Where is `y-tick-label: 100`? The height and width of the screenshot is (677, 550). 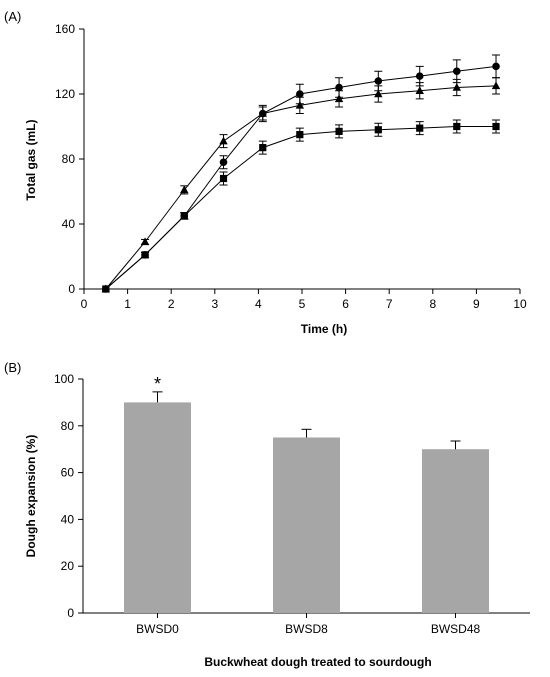
y-tick-label: 100 is located at coordinates (64, 379).